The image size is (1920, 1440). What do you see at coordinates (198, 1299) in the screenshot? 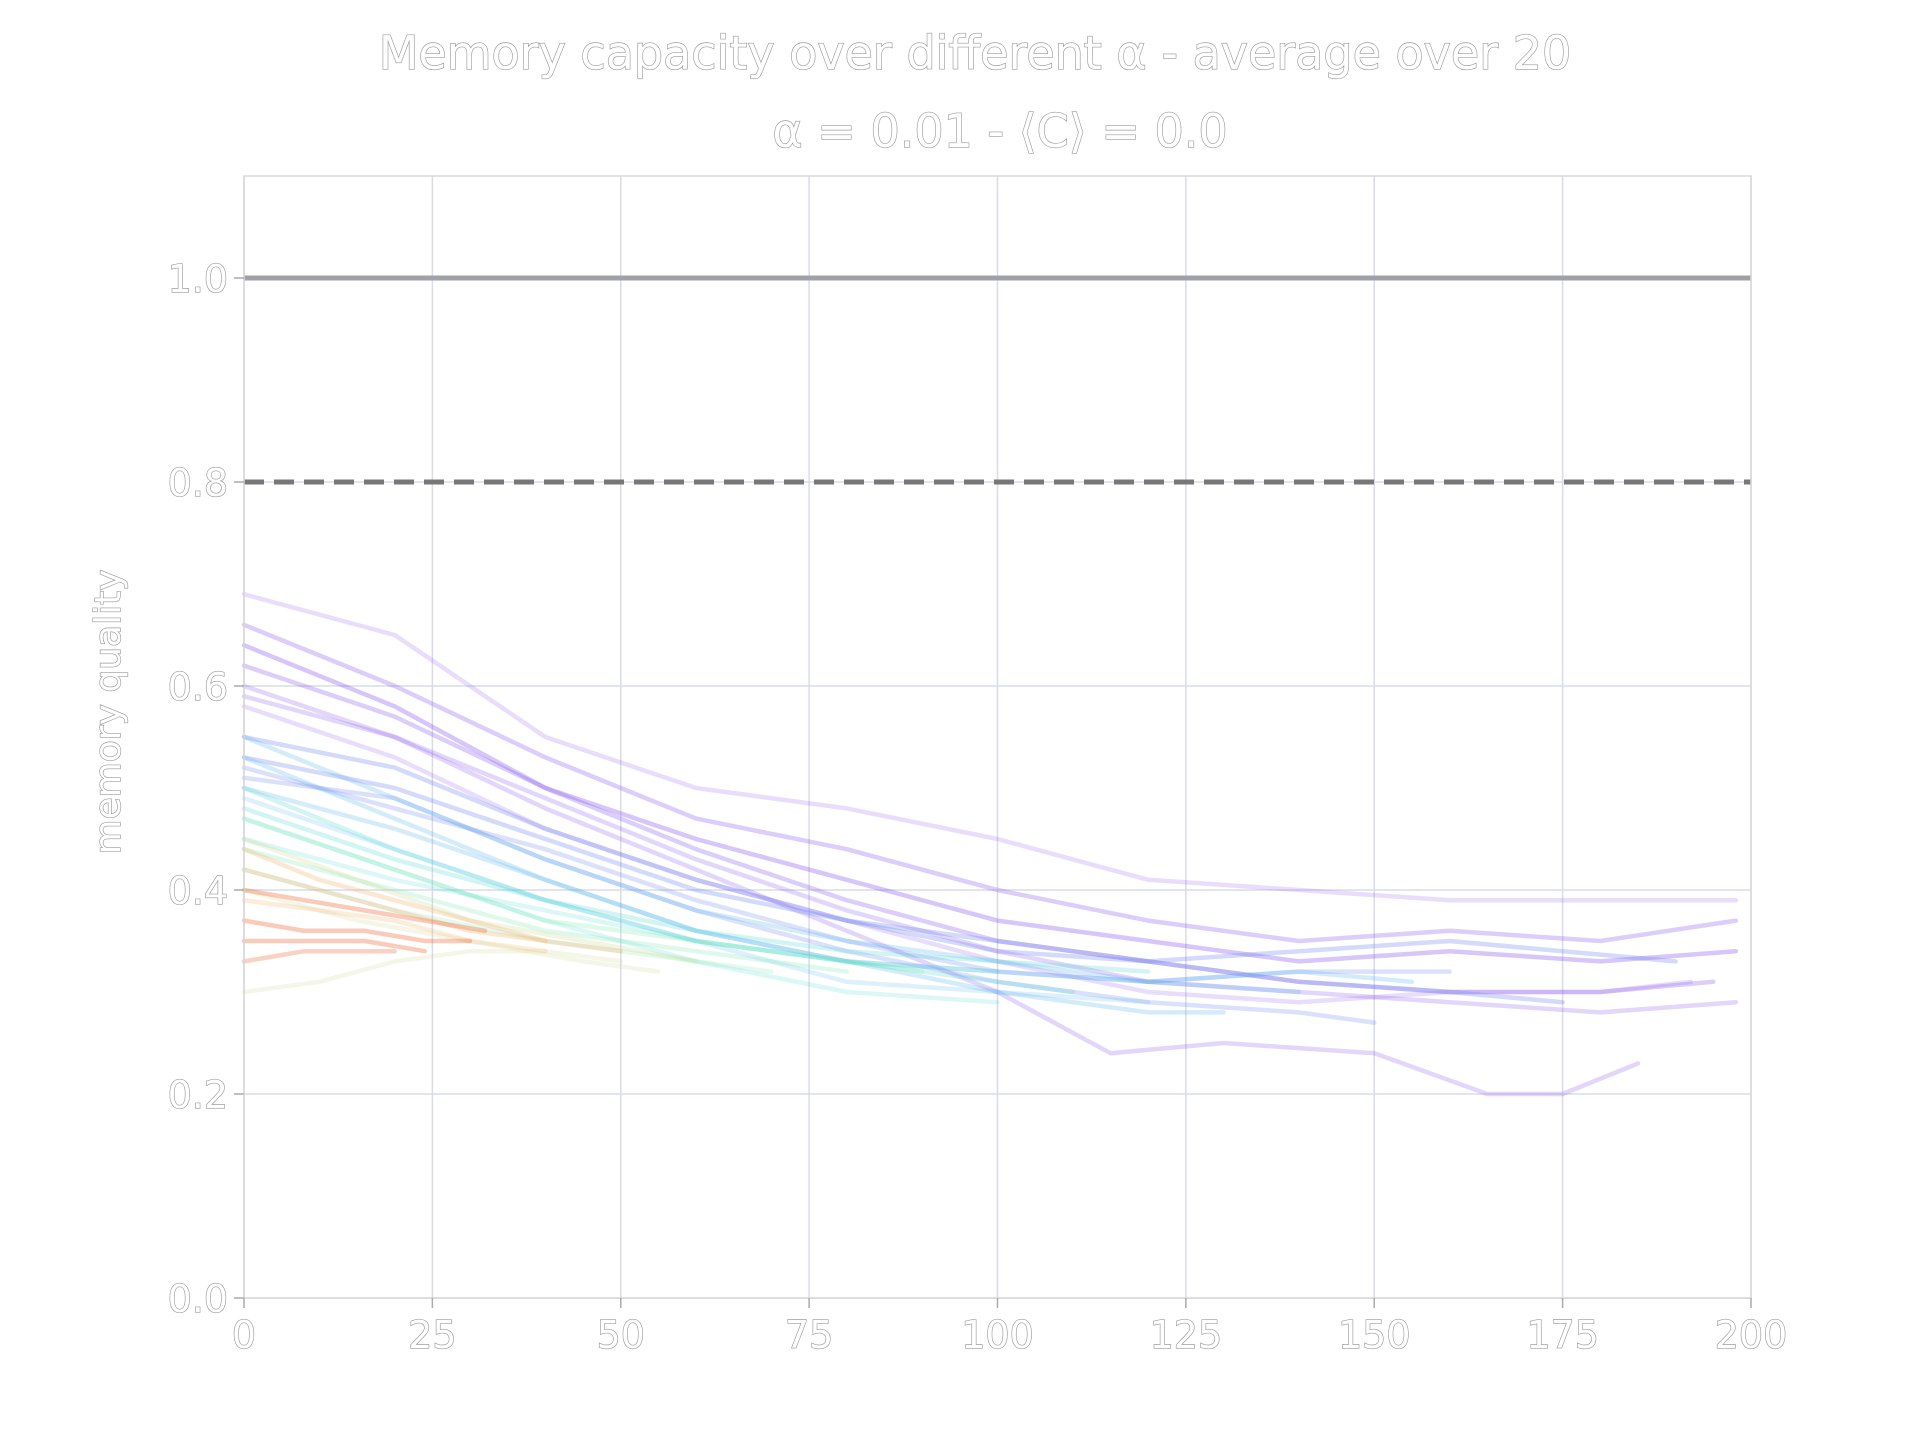
I see `y-tick-label: 0.0` at bounding box center [198, 1299].